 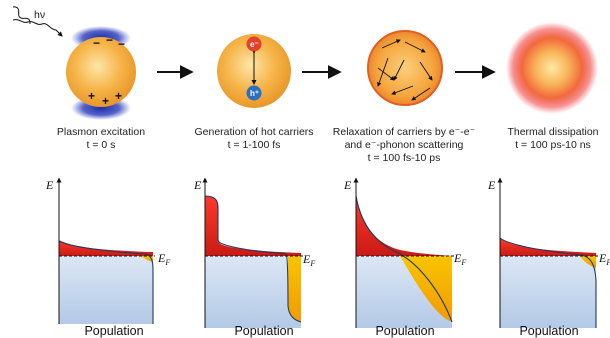 What do you see at coordinates (101, 145) in the screenshot?
I see `svg-text: t = 0 s` at bounding box center [101, 145].